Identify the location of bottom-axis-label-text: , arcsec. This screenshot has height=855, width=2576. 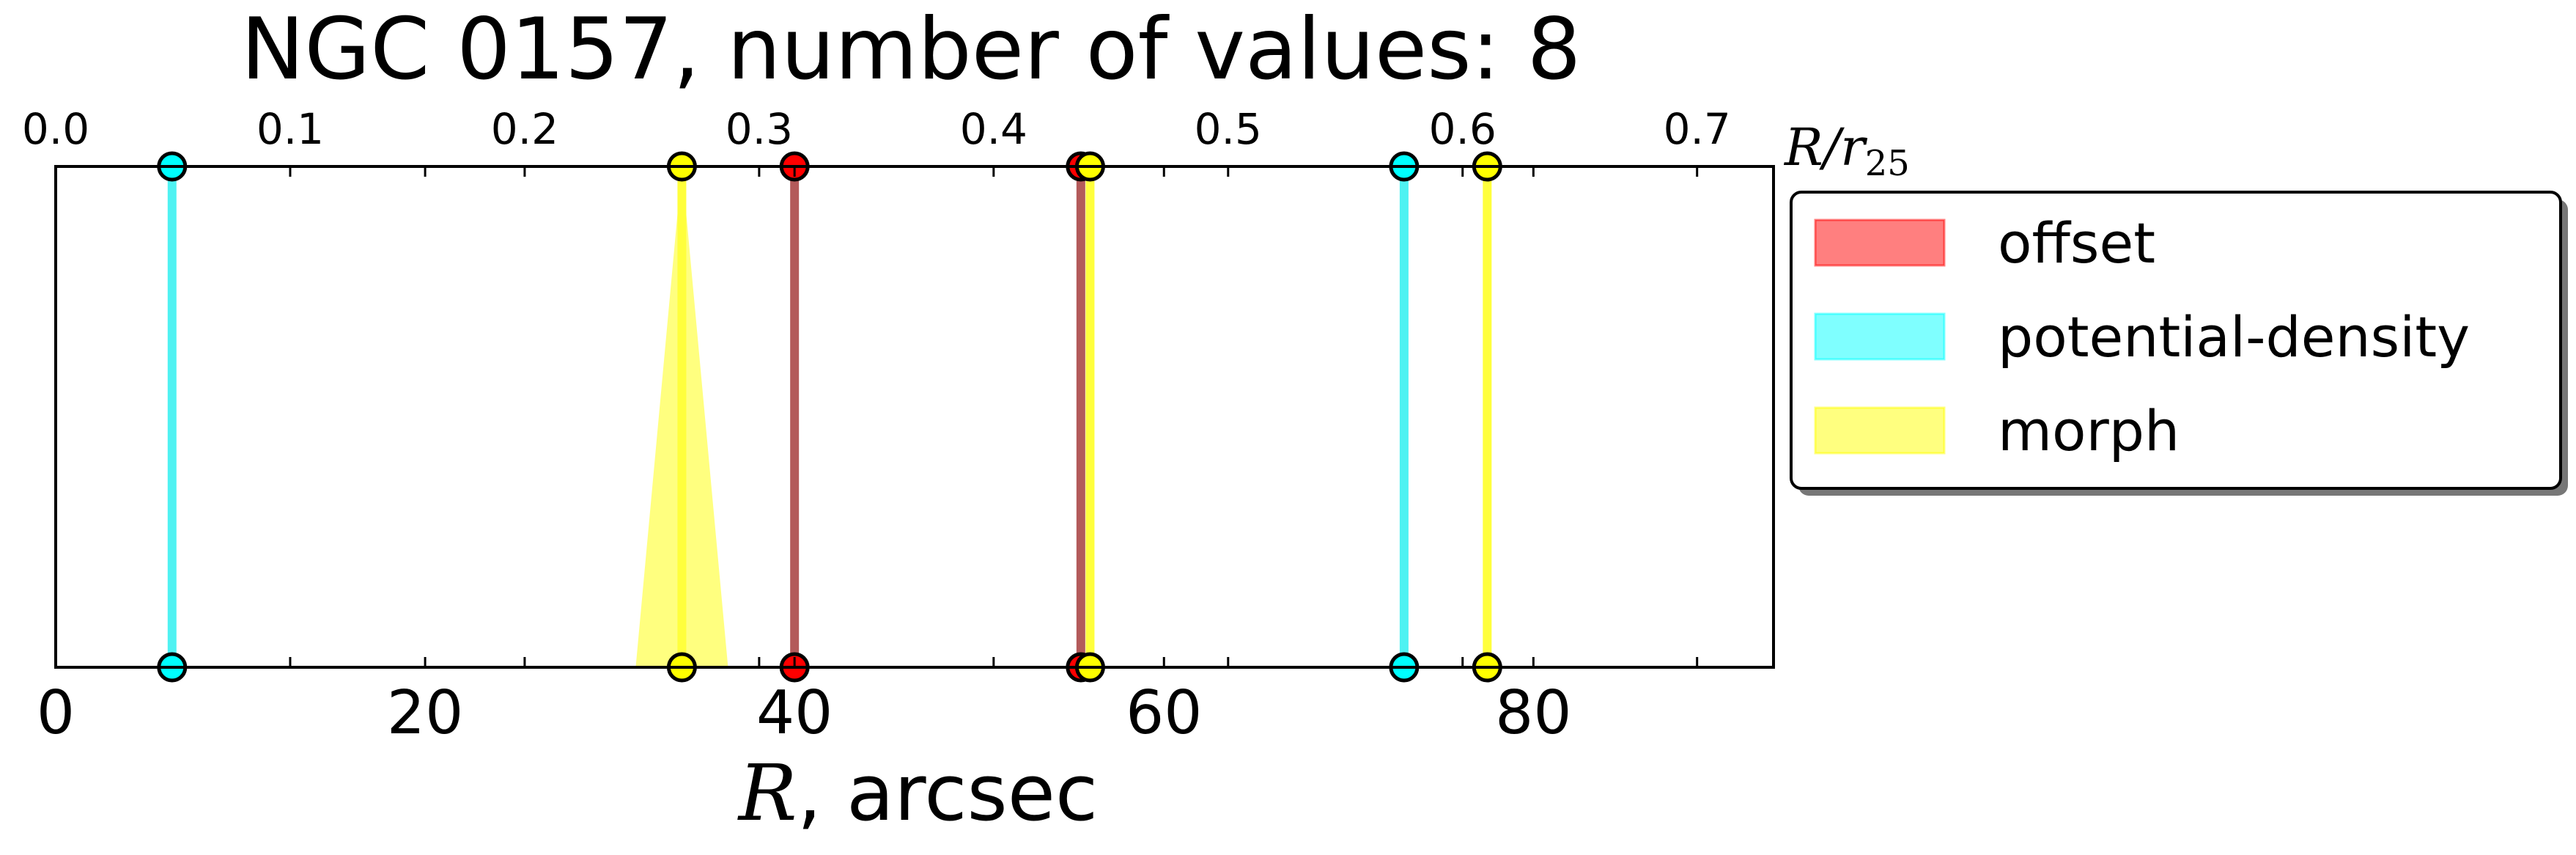
(948, 793).